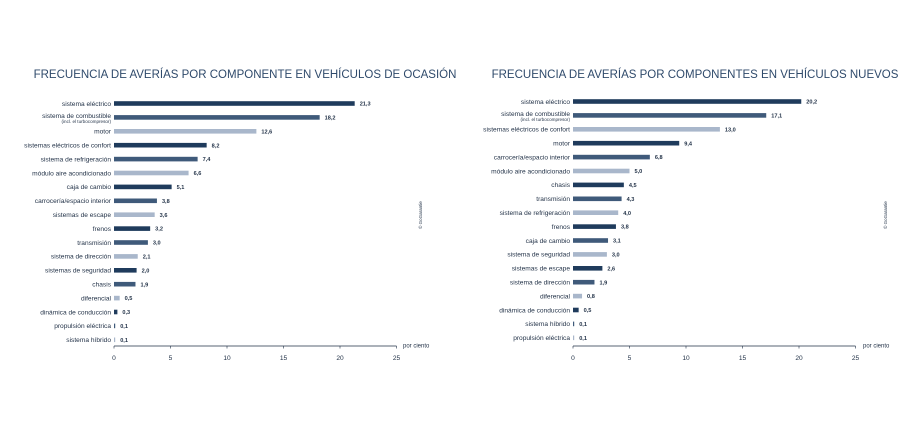 Image resolution: width=900 pixels, height=433 pixels. I want to click on value-label: 21,3, so click(365, 105).